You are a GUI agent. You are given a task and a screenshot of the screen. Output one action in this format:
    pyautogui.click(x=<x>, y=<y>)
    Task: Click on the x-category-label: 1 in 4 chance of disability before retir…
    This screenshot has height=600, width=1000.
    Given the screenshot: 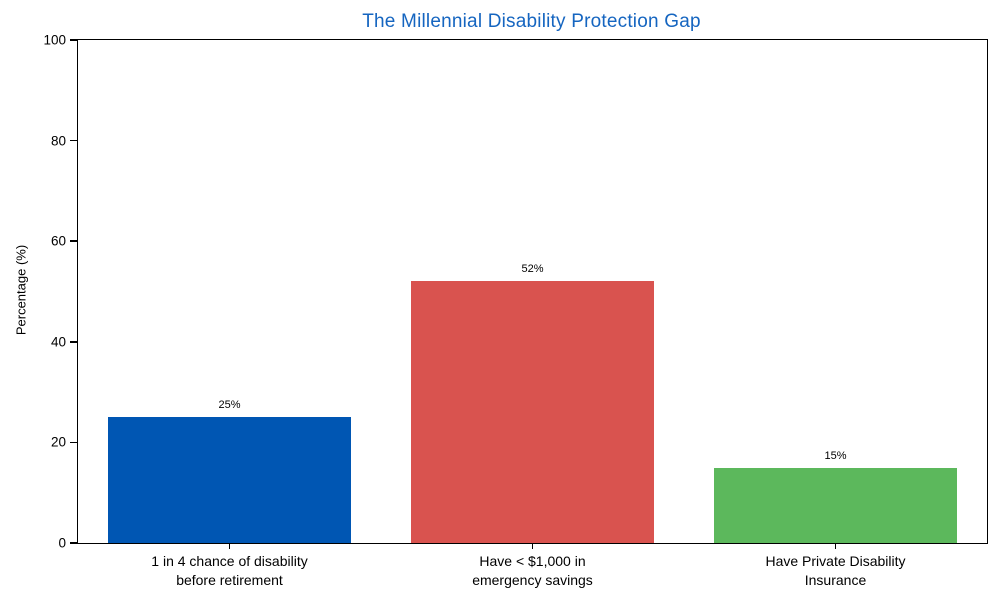 What is the action you would take?
    pyautogui.click(x=229, y=570)
    